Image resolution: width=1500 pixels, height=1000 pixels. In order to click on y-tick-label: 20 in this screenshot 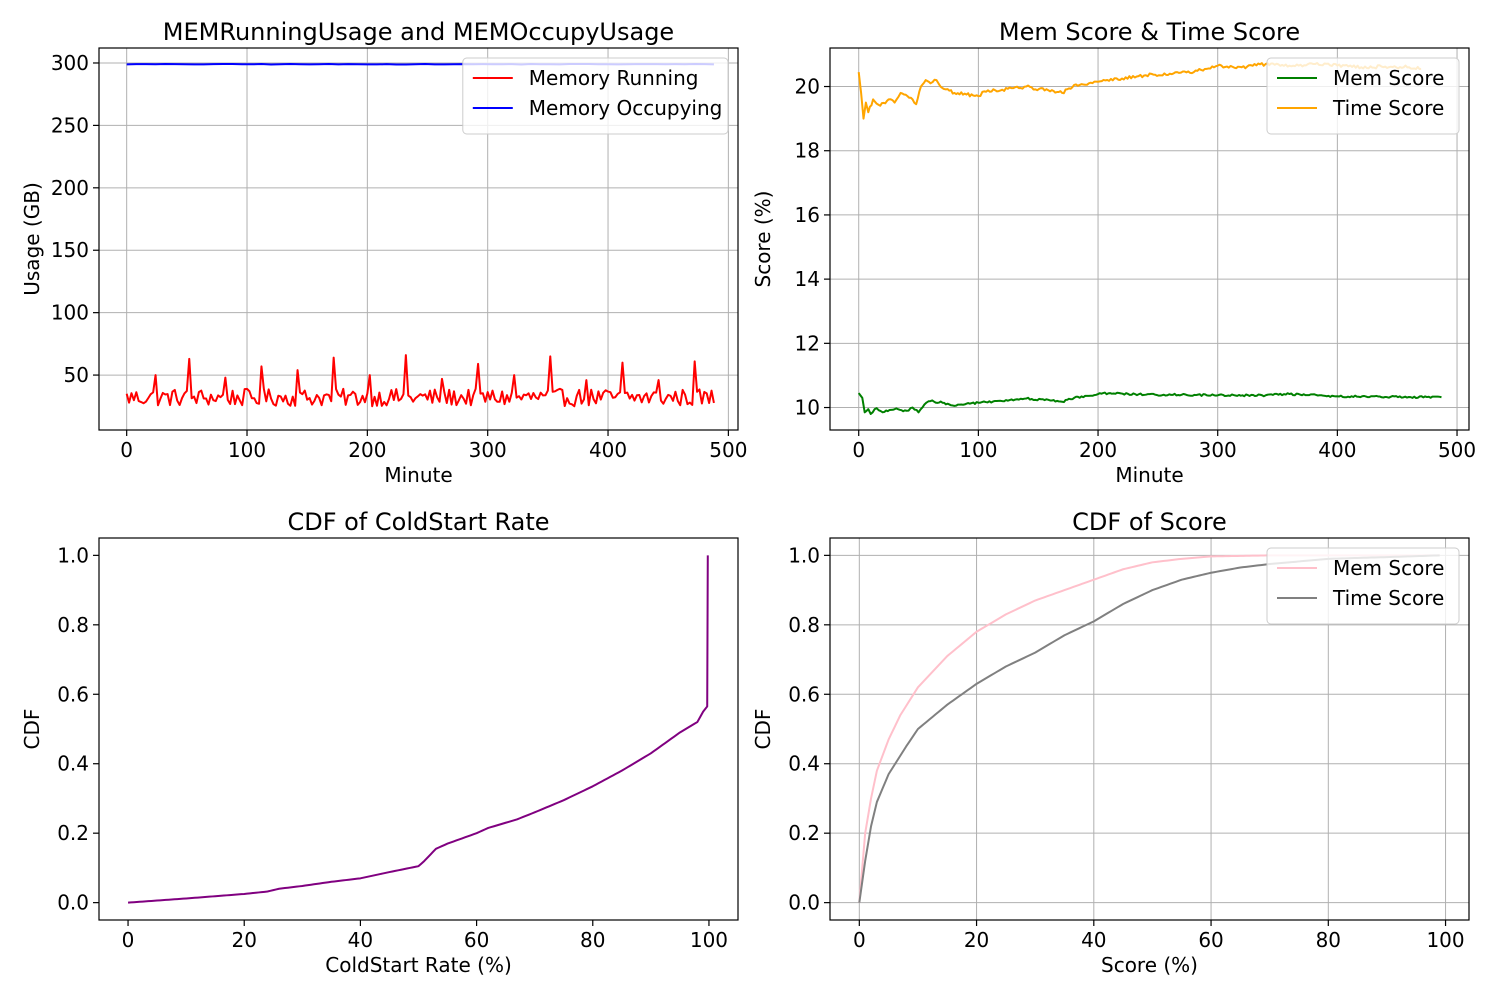, I will do `click(807, 87)`.